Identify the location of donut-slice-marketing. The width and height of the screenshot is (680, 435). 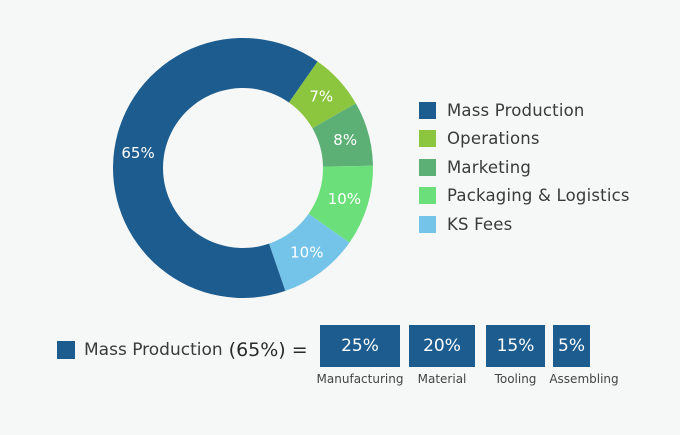
(342, 135).